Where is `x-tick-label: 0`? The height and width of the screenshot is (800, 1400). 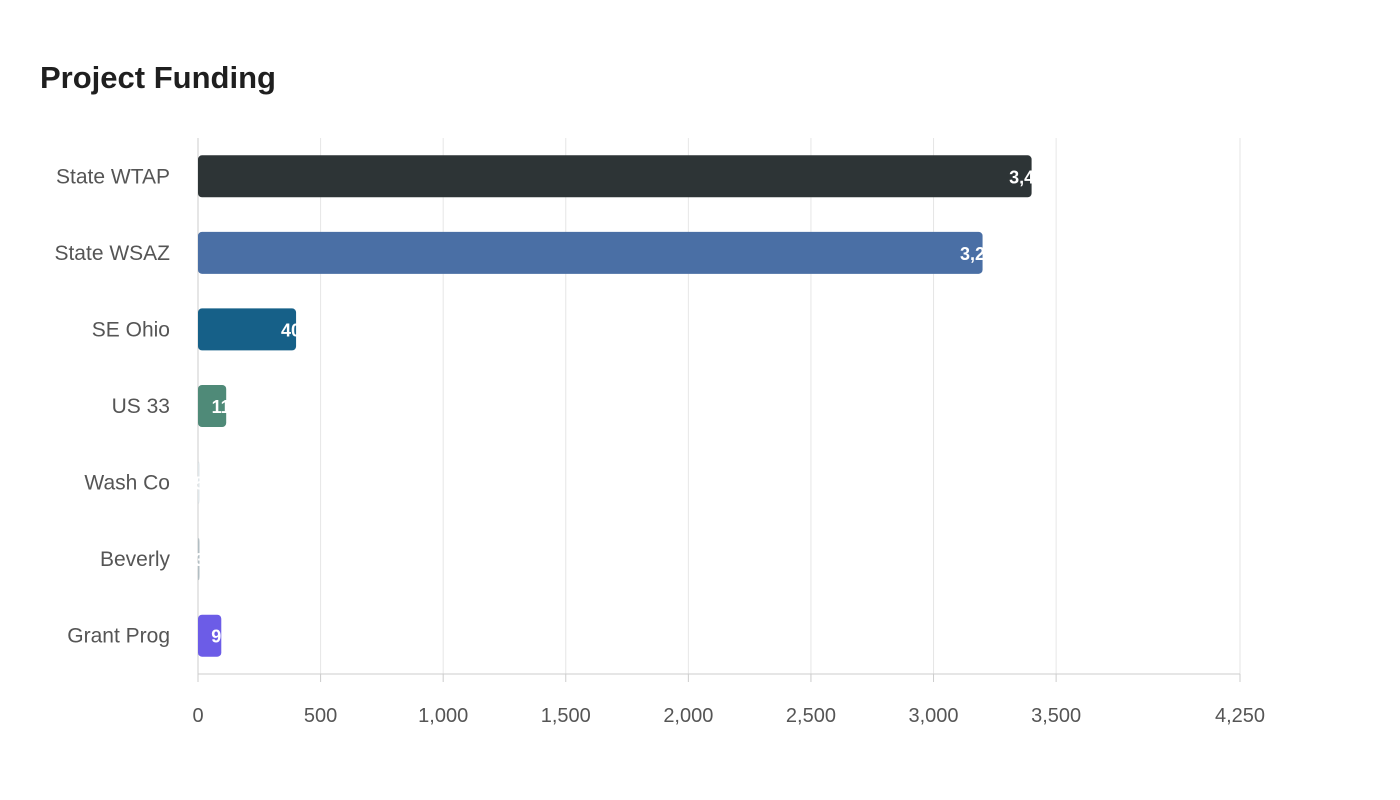 x-tick-label: 0 is located at coordinates (197, 716).